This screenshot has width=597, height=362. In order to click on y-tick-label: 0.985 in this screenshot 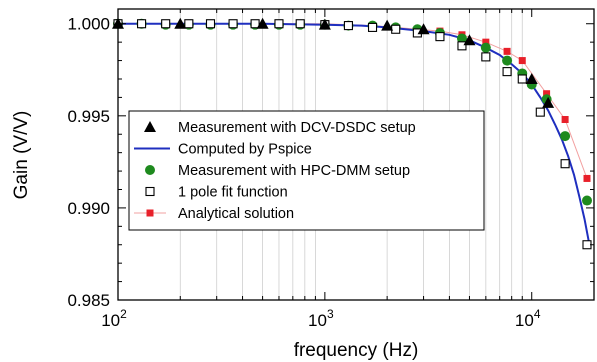, I will do `click(88, 300)`.